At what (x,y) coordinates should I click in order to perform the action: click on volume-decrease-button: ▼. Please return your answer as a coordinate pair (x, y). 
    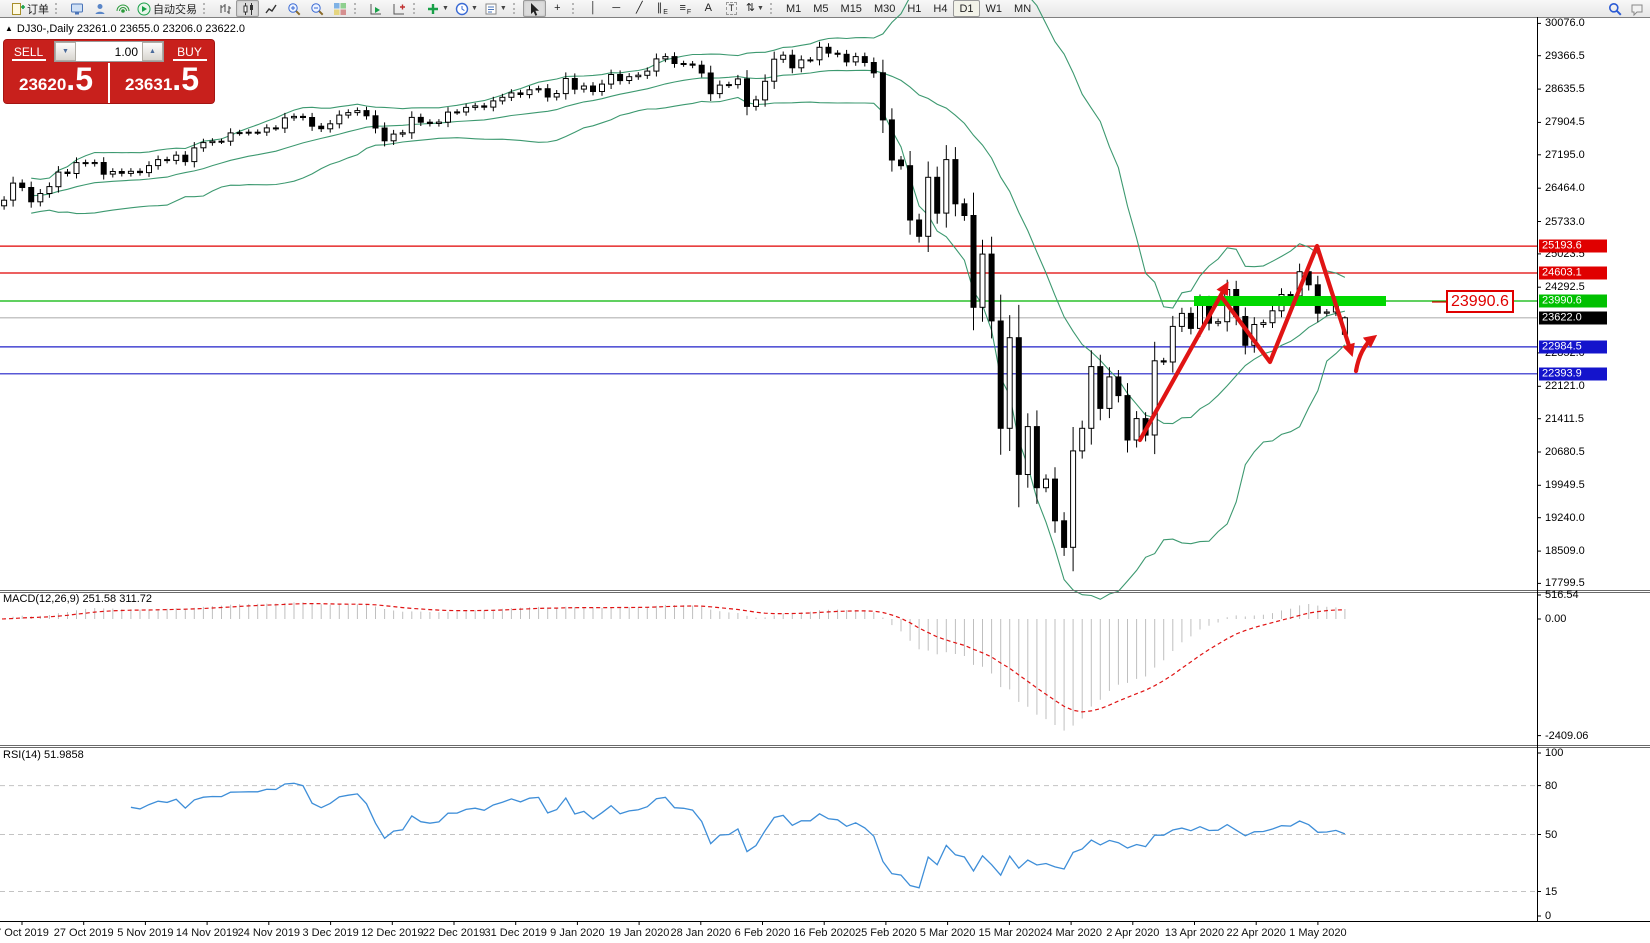
    Looking at the image, I should click on (65, 51).